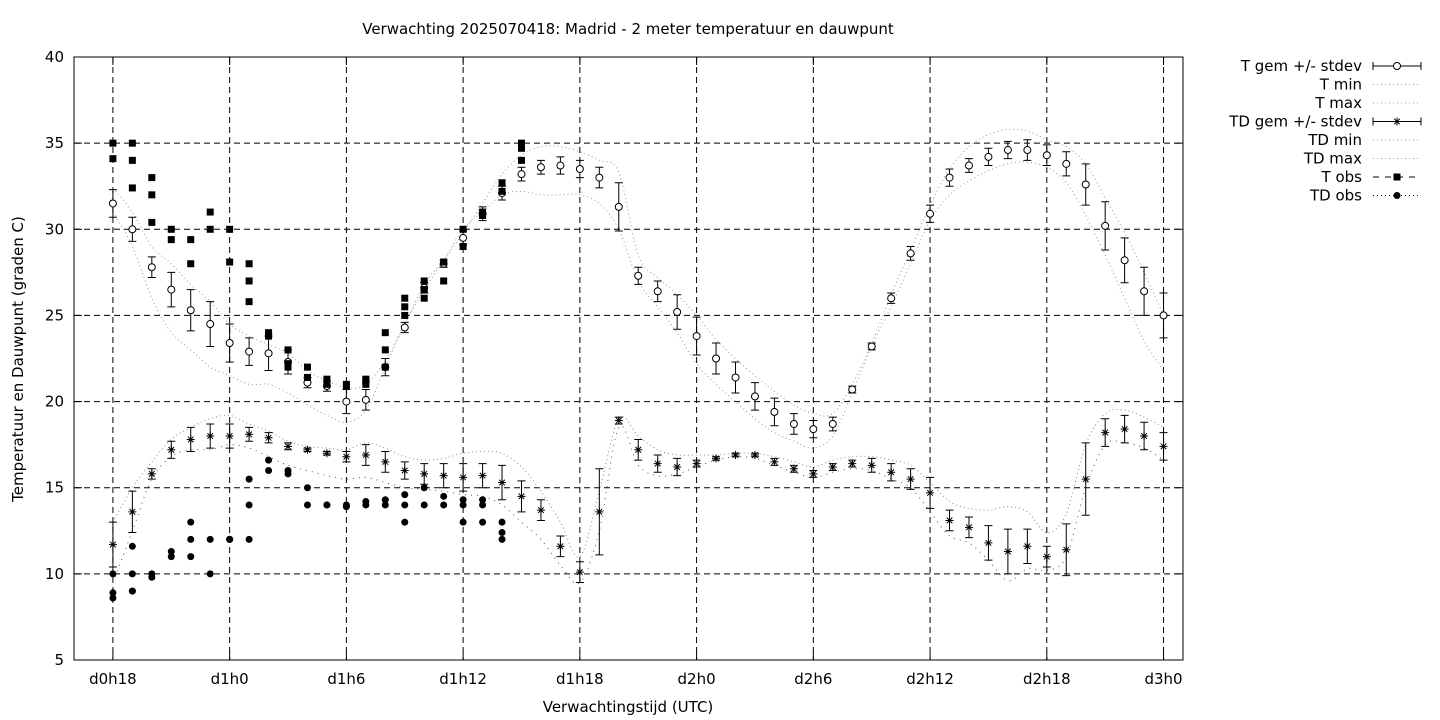 The image size is (1440, 720). I want to click on legend-marker, so click(1397, 66).